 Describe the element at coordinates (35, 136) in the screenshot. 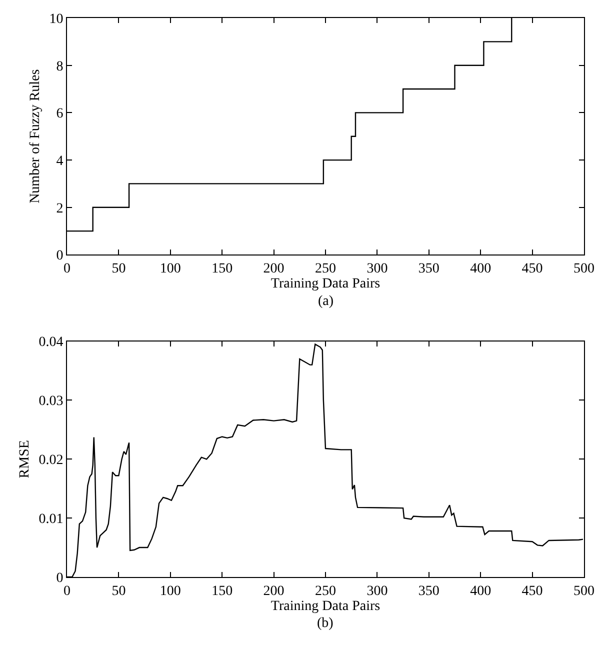

I see `y-axis-title: Number of Fuzzy Rules` at that location.